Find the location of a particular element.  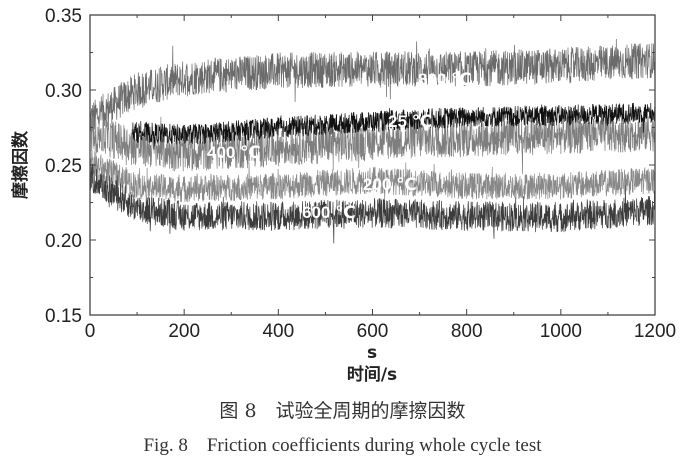

figure-caption-chinese: 图 8 试验全周期的摩擦因数 is located at coordinates (342, 411).